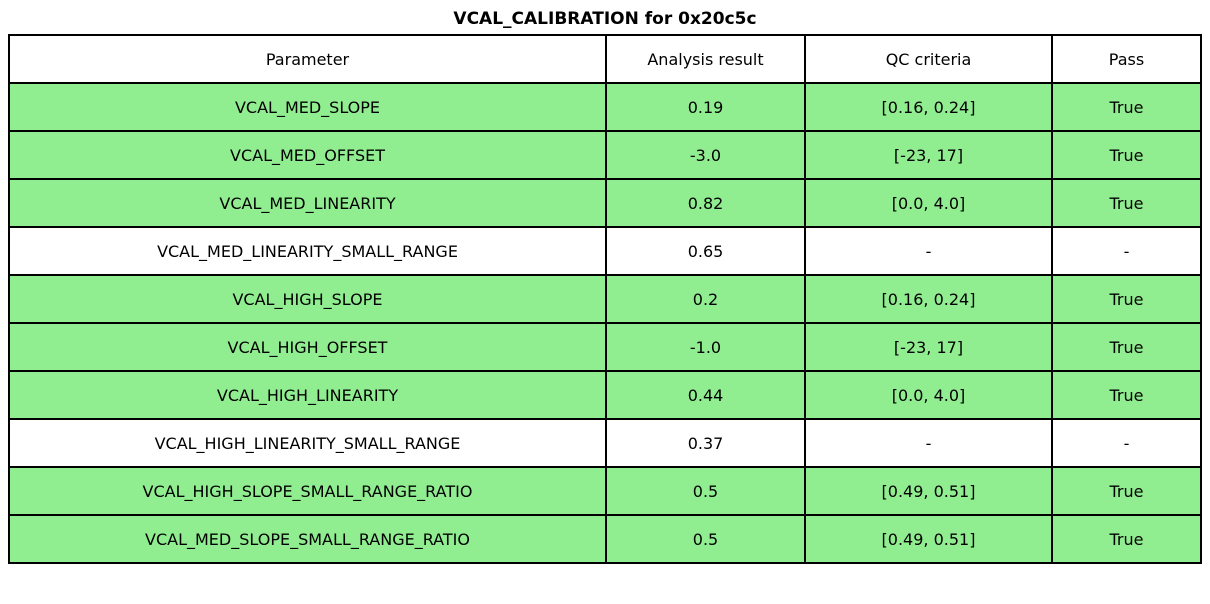 The image size is (1210, 604). Describe the element at coordinates (705, 203) in the screenshot. I see `cell-result: 0.82` at that location.